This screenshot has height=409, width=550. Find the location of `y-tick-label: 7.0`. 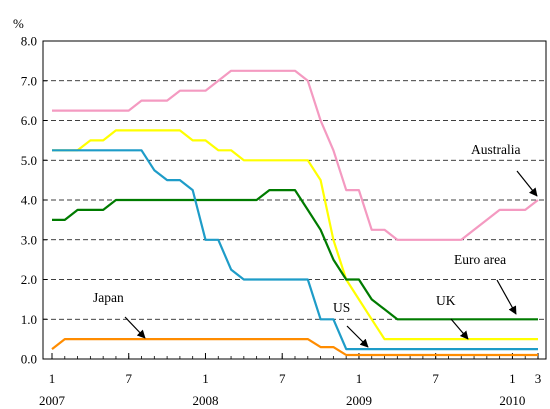

y-tick-label: 7.0 is located at coordinates (29, 80).